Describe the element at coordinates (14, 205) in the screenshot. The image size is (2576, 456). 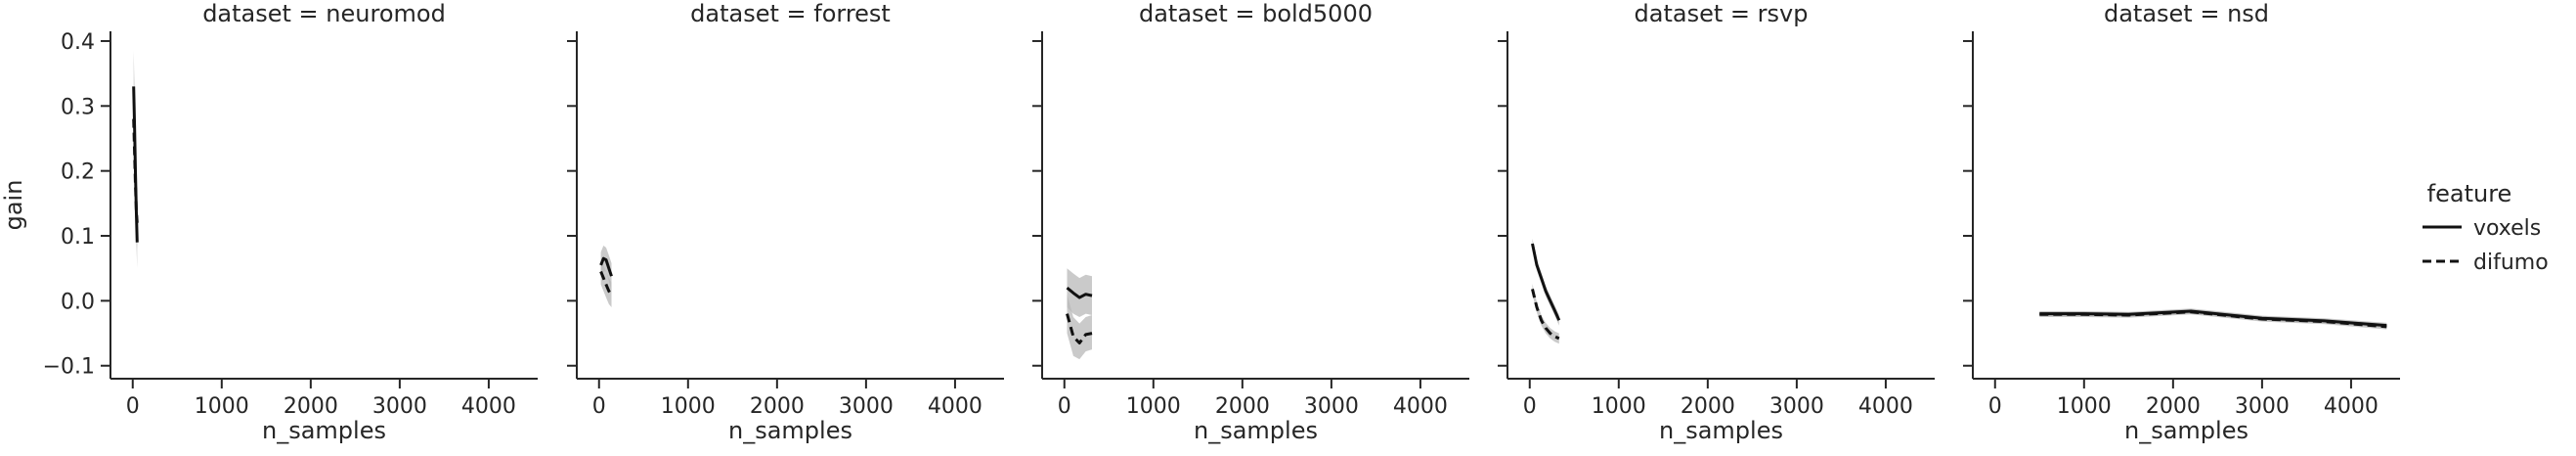
I see `y-axis-label: gain` at that location.